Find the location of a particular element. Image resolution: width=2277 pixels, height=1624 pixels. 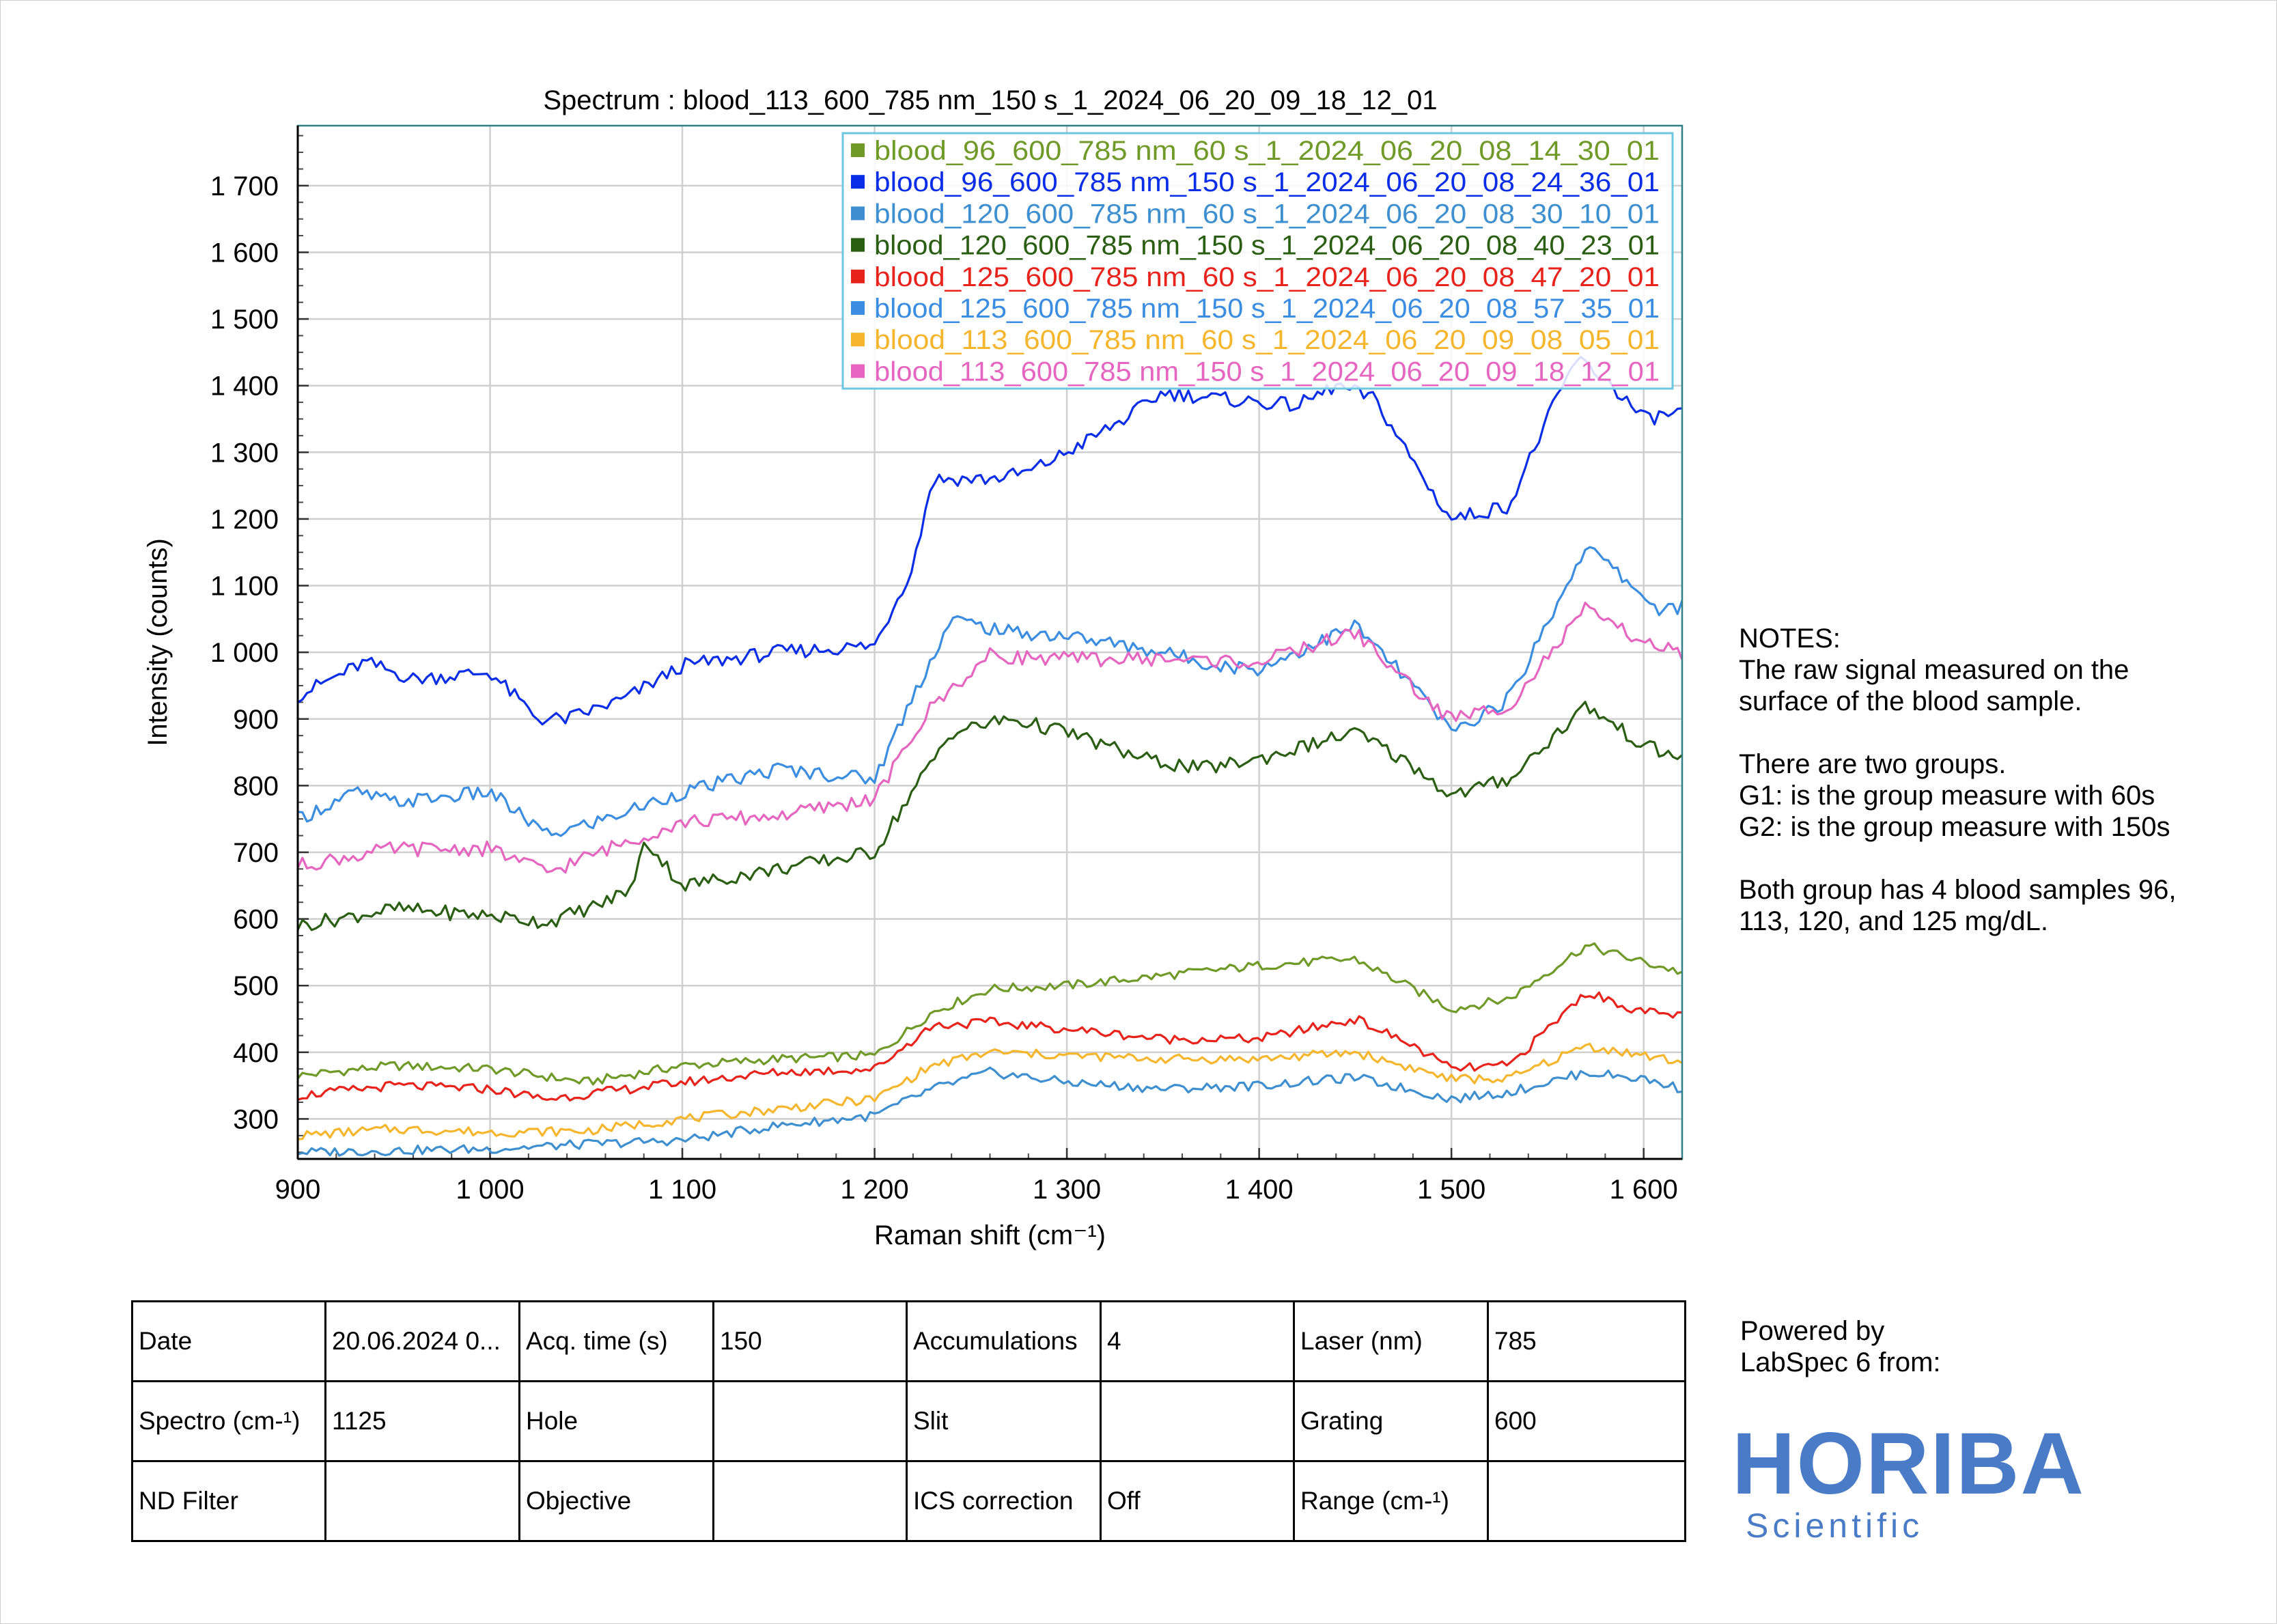

powered-by-line: LabSpec 6 from: is located at coordinates (1841, 1362).